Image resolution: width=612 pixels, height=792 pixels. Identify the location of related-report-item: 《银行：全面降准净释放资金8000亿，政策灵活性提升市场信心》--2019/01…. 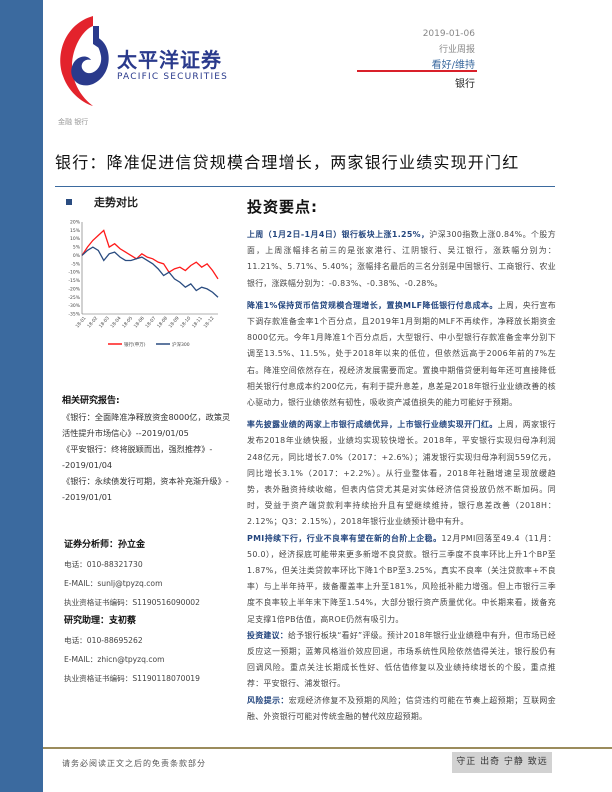
(146, 425).